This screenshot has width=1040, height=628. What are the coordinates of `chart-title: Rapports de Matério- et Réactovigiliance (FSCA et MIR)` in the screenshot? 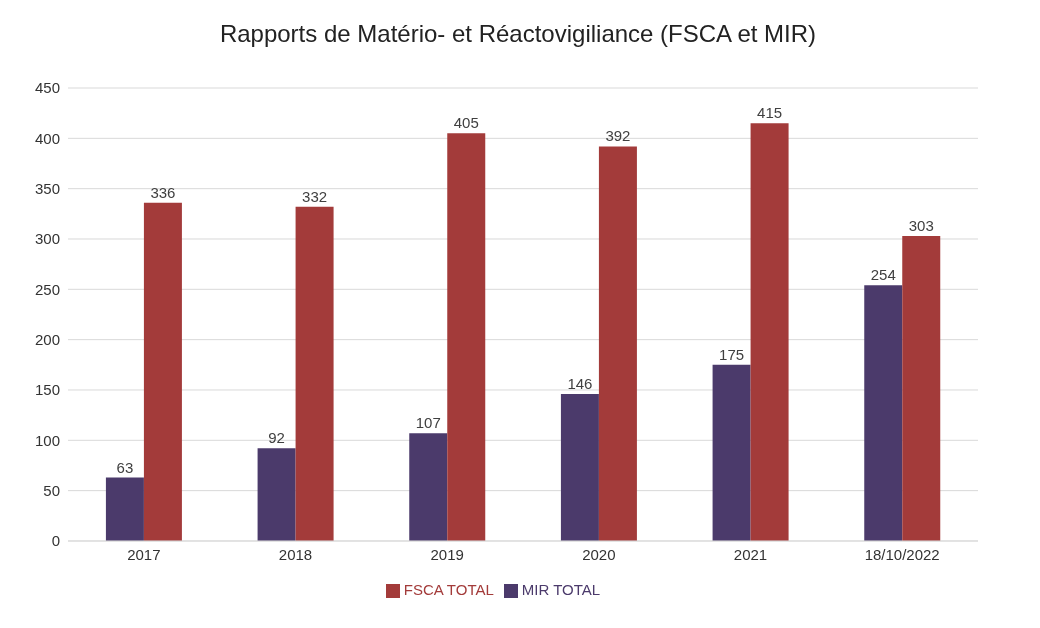 It's located at (518, 34).